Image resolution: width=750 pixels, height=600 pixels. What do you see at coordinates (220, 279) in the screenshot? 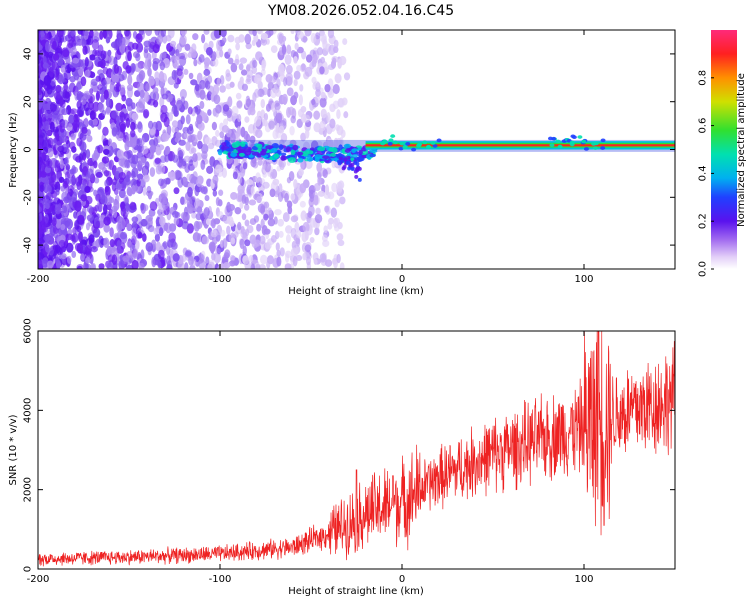
I see `spectrogram-x-tick-label: -100` at bounding box center [220, 279].